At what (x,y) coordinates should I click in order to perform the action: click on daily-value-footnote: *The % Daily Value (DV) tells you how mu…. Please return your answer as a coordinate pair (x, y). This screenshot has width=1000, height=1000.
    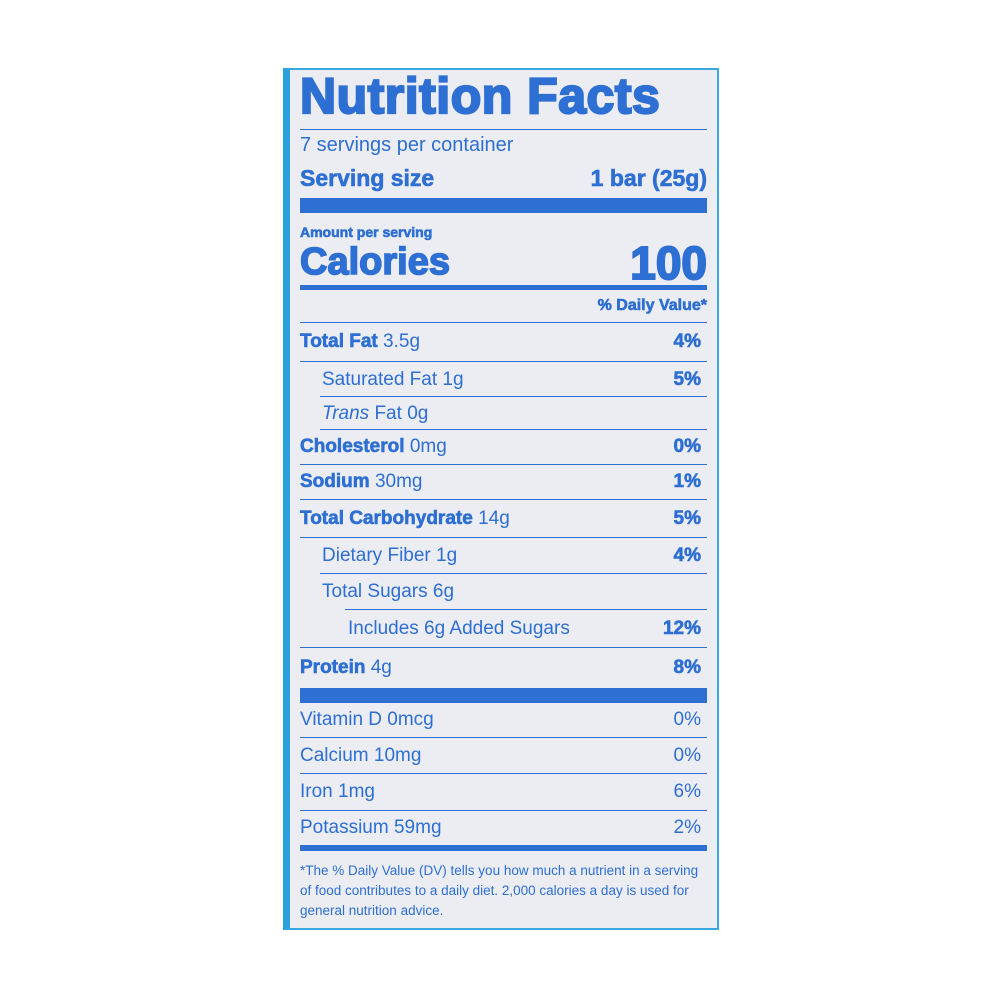
    Looking at the image, I should click on (499, 890).